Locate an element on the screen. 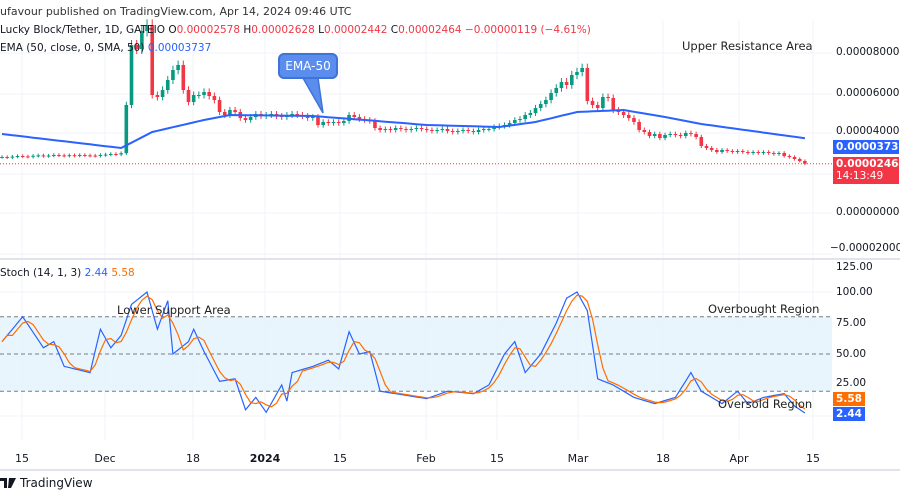 This screenshot has width=900, height=500. stoch-tick: 125.00 is located at coordinates (854, 267).